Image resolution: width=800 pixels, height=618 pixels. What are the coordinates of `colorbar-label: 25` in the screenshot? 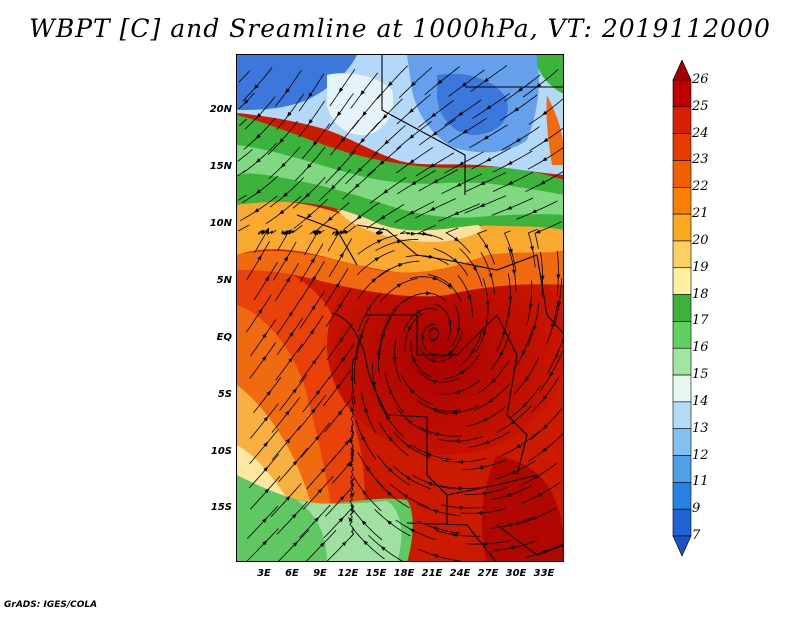 It's located at (700, 106).